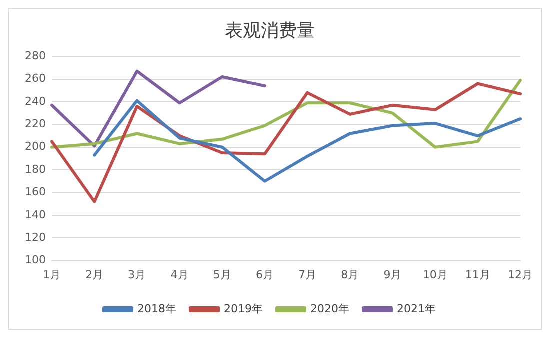 This screenshot has height=338, width=550. Describe the element at coordinates (350, 275) in the screenshot. I see `x-tick-label: 8月` at that location.